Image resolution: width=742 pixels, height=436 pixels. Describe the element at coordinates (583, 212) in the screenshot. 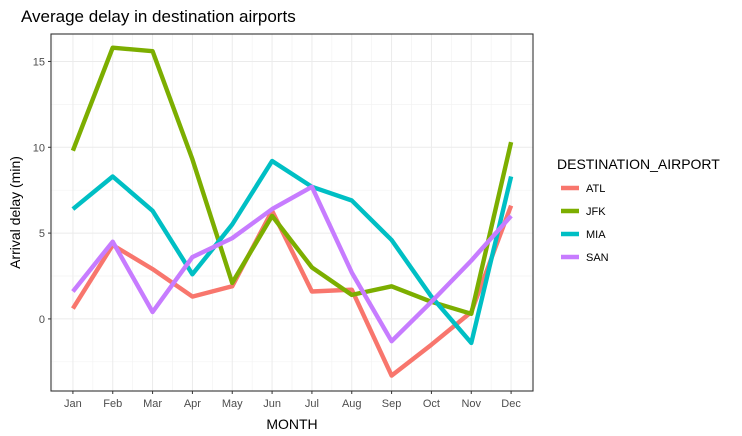

I see `legend-item-jfk: JFK` at that location.